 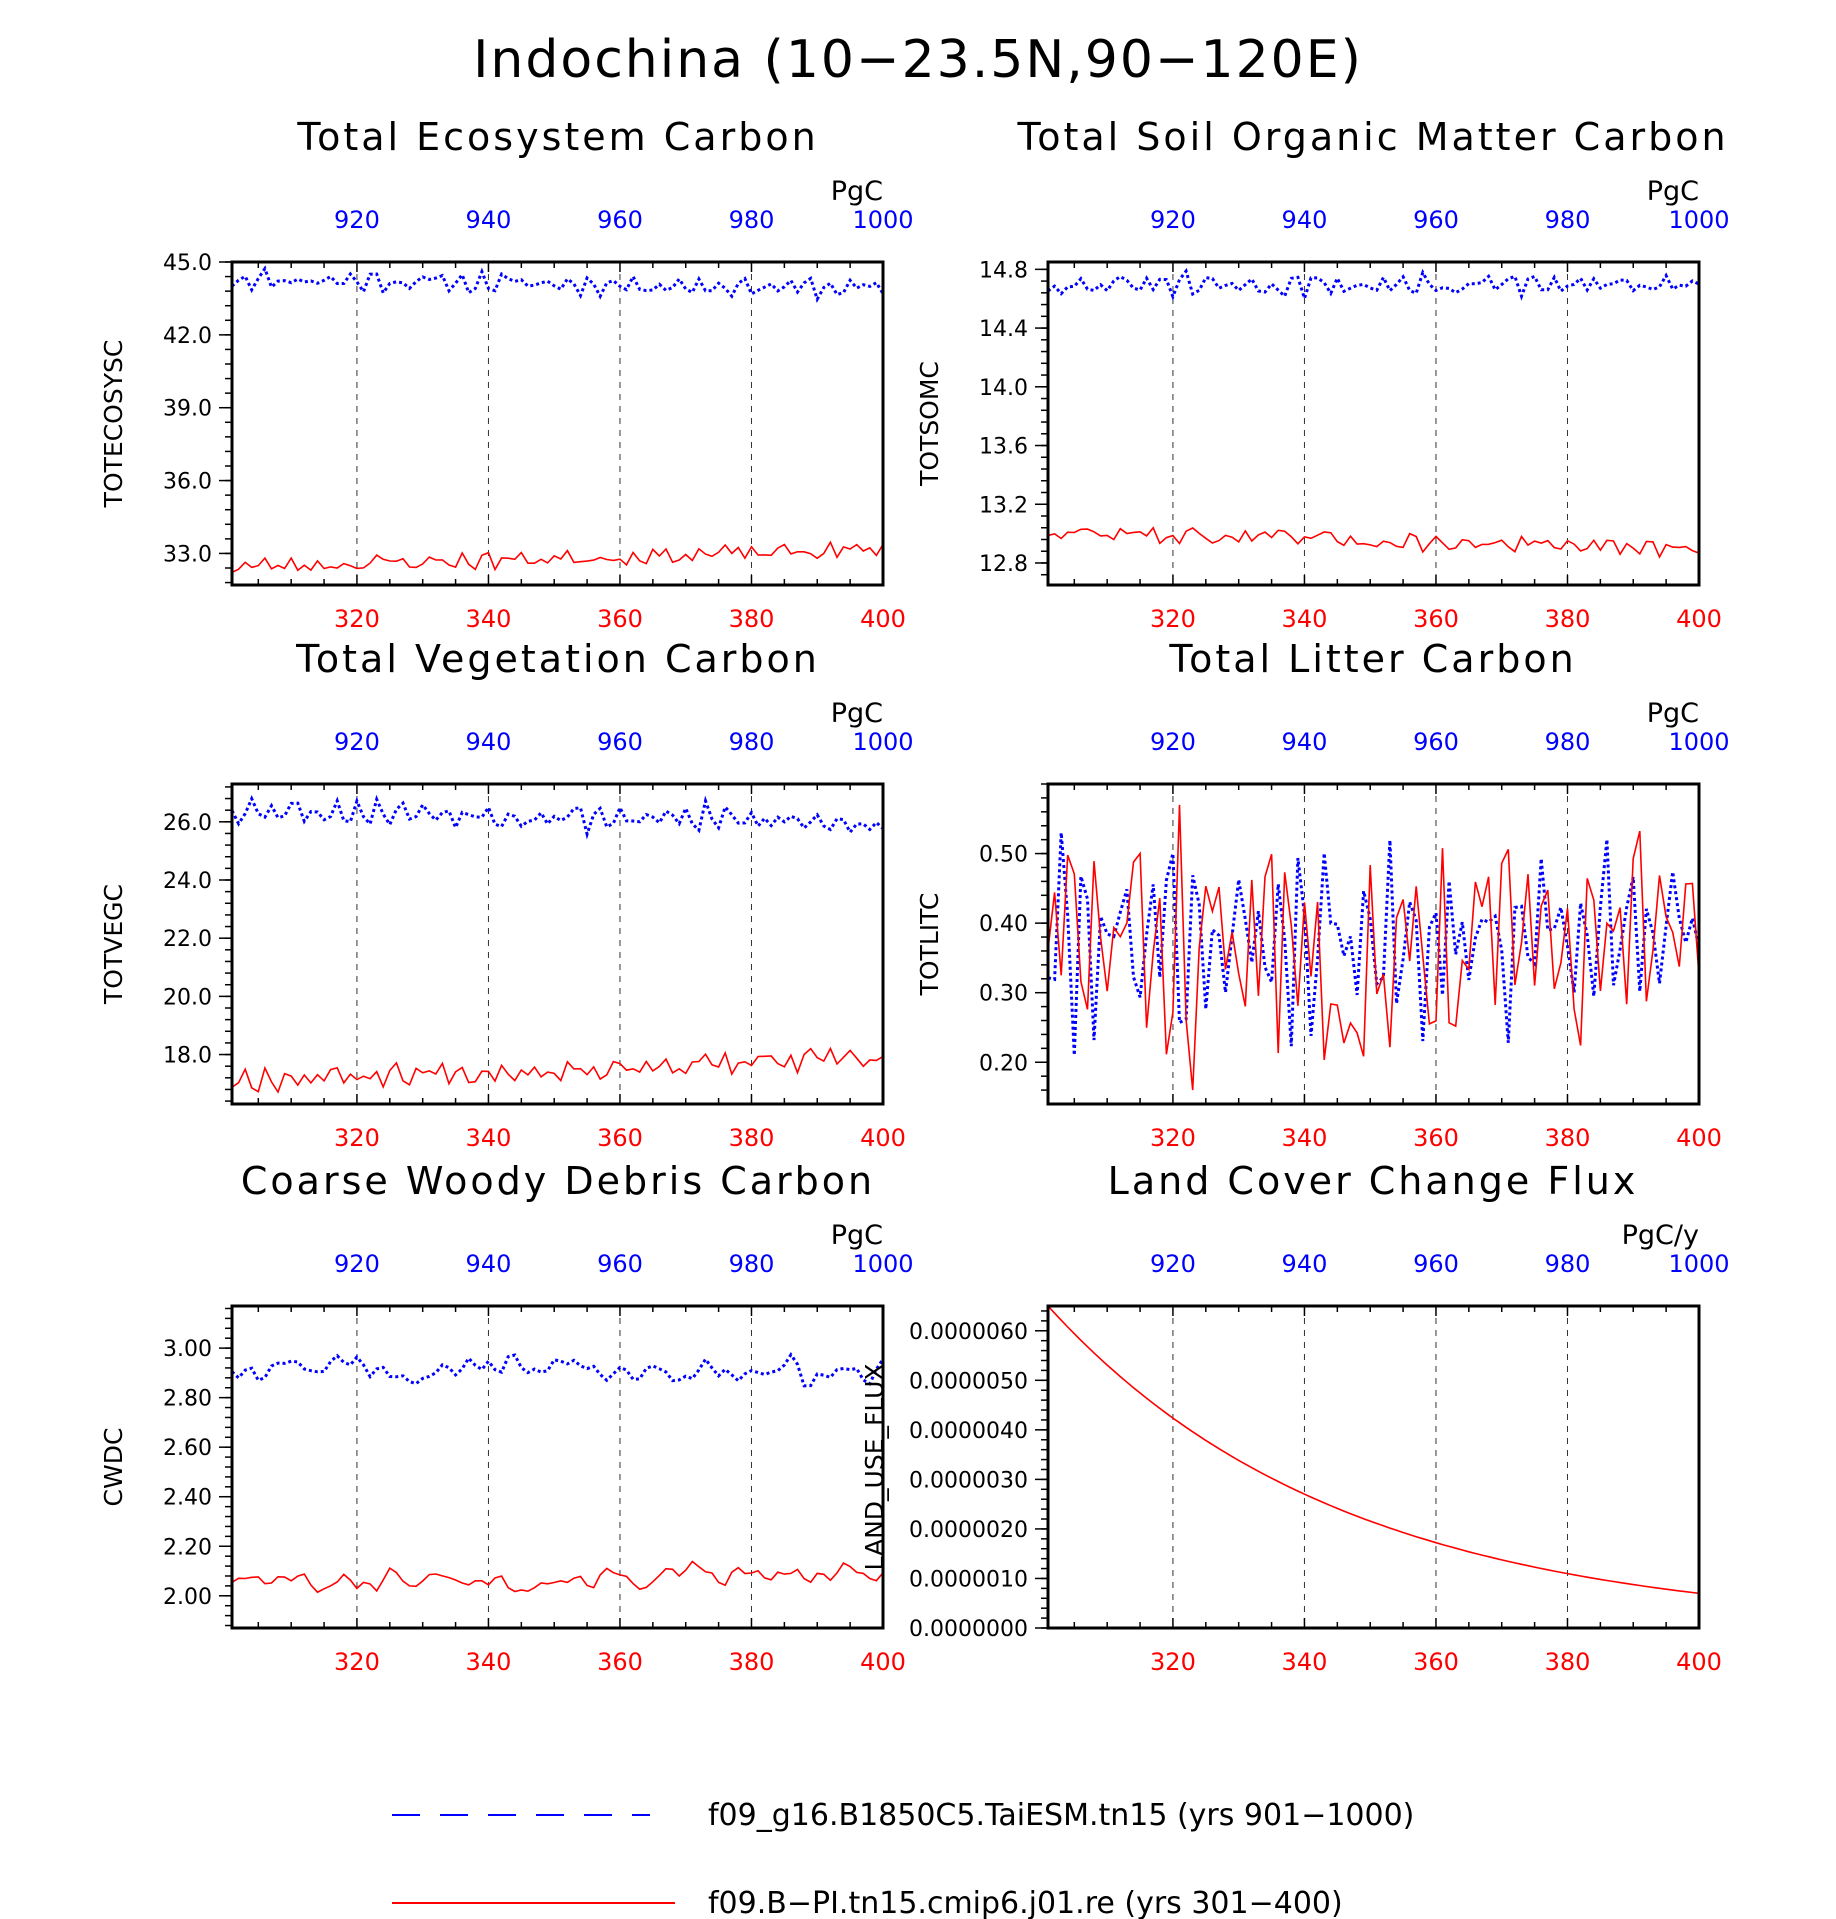 What do you see at coordinates (918, 60) in the screenshot?
I see `figure-title: Indochina (10−23.5N,90−120E)` at bounding box center [918, 60].